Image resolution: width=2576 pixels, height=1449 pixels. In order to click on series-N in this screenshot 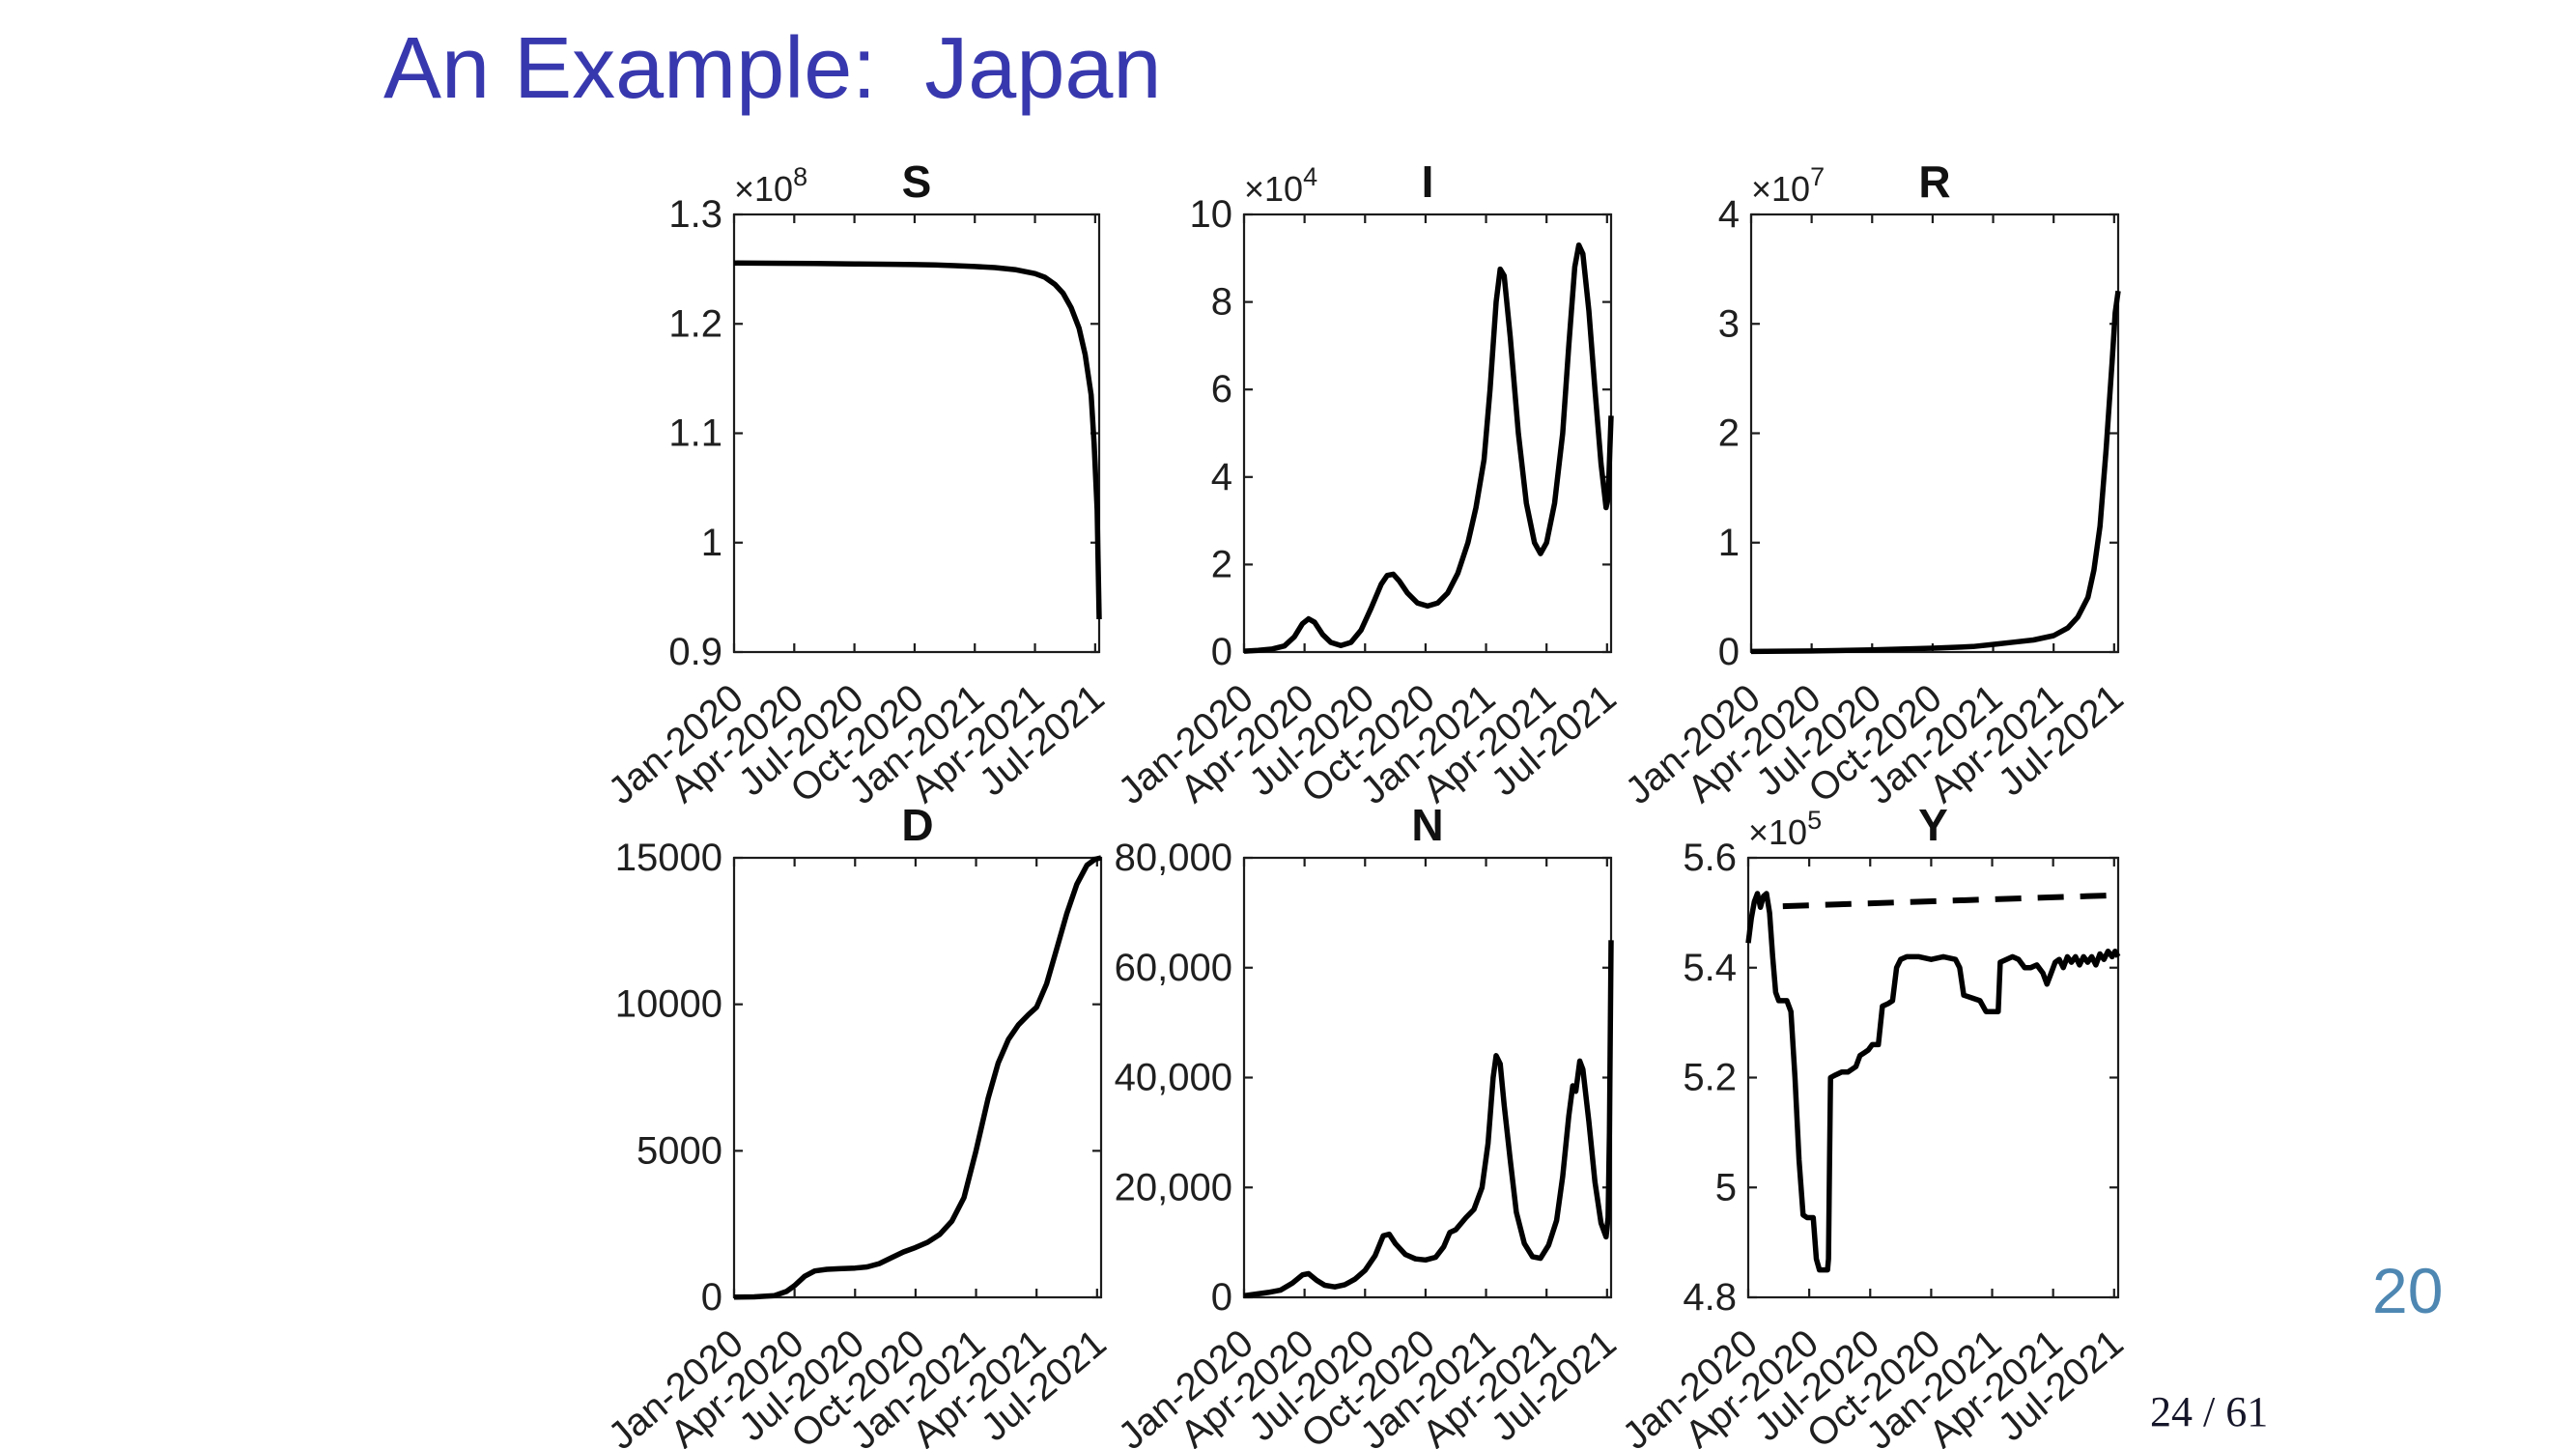, I will do `click(1428, 1119)`.